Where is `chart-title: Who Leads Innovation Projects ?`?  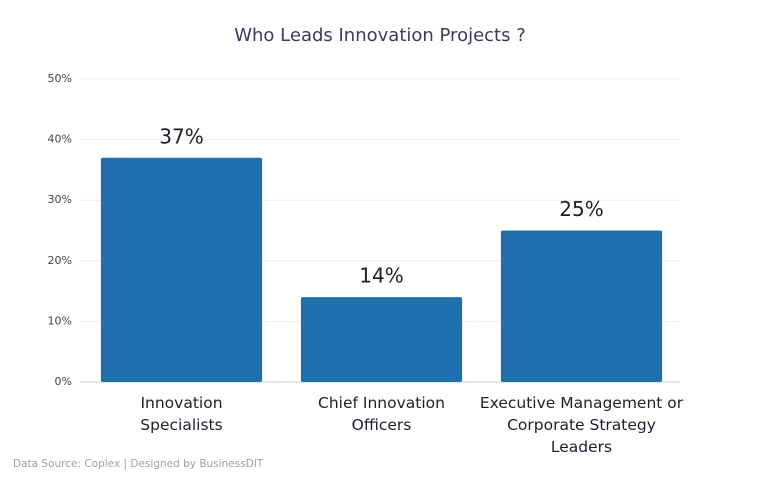
chart-title: Who Leads Innovation Projects ? is located at coordinates (380, 35).